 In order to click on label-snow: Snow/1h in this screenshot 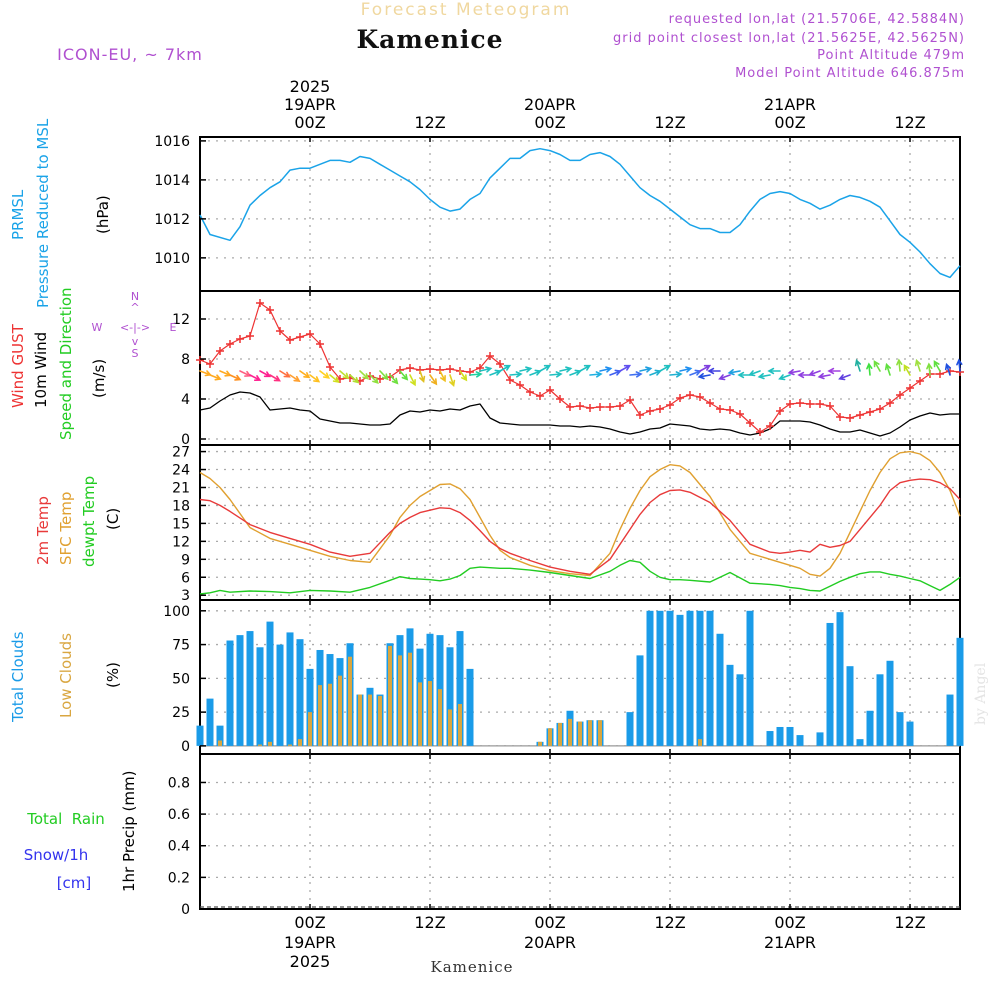, I will do `click(56, 855)`.